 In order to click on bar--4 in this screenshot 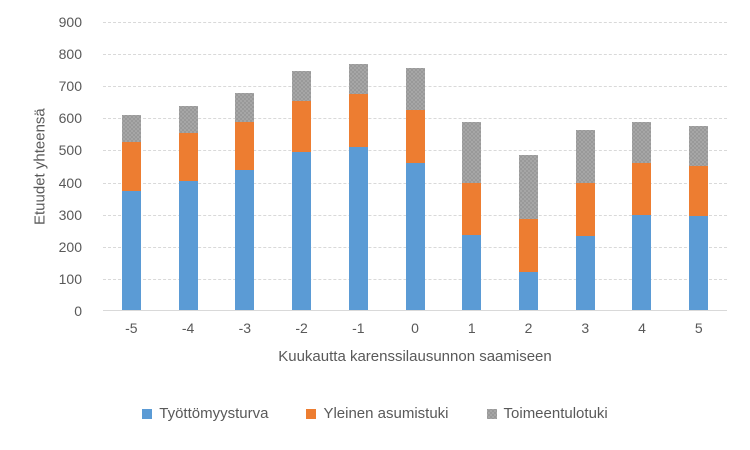, I will do `click(188, 166)`.